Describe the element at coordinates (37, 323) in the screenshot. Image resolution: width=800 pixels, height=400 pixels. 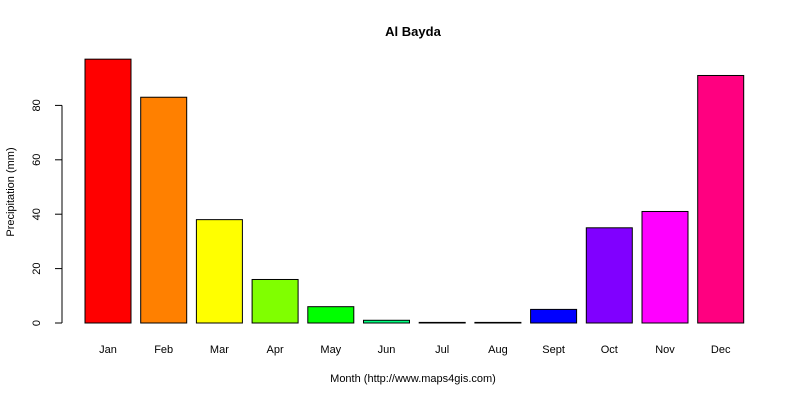
I see `y-tick-label: 0` at that location.